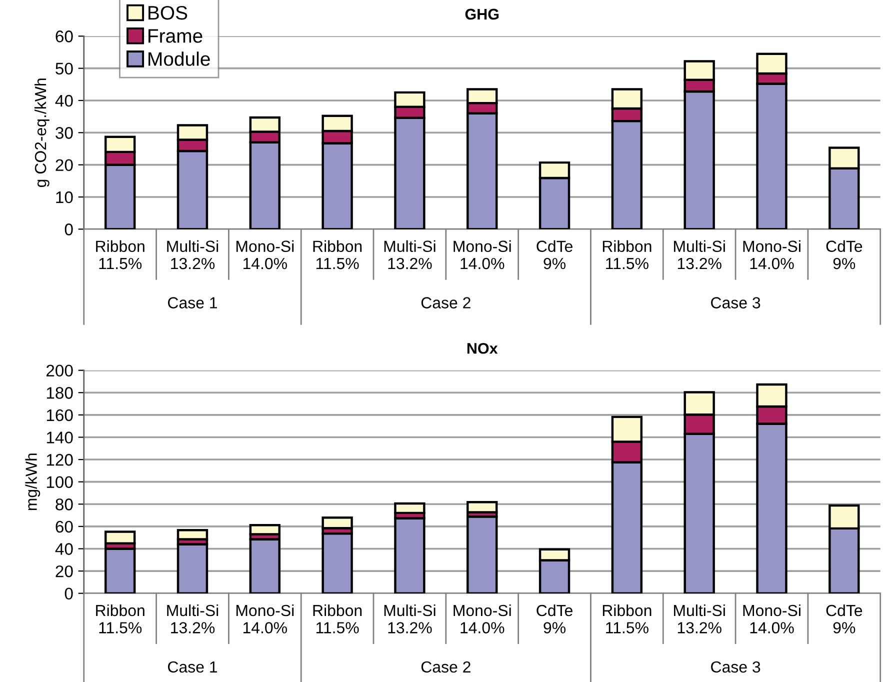 Image resolution: width=883 pixels, height=682 pixels. Describe the element at coordinates (59, 438) in the screenshot. I see `y-tick-label: 140` at that location.